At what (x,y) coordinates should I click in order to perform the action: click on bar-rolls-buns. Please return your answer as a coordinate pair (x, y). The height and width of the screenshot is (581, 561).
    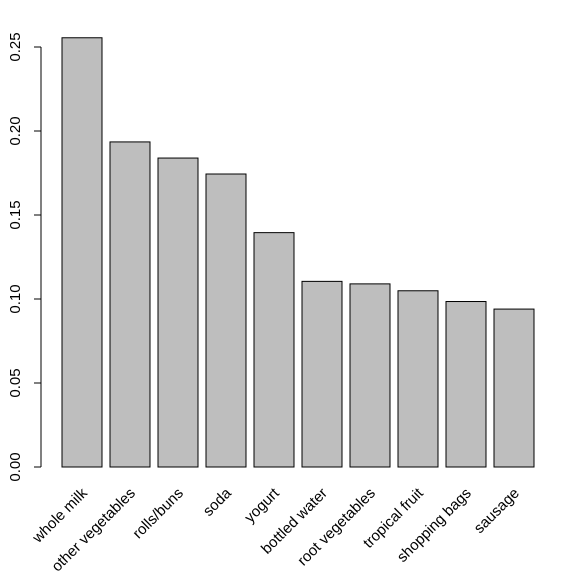
    Looking at the image, I should click on (178, 312).